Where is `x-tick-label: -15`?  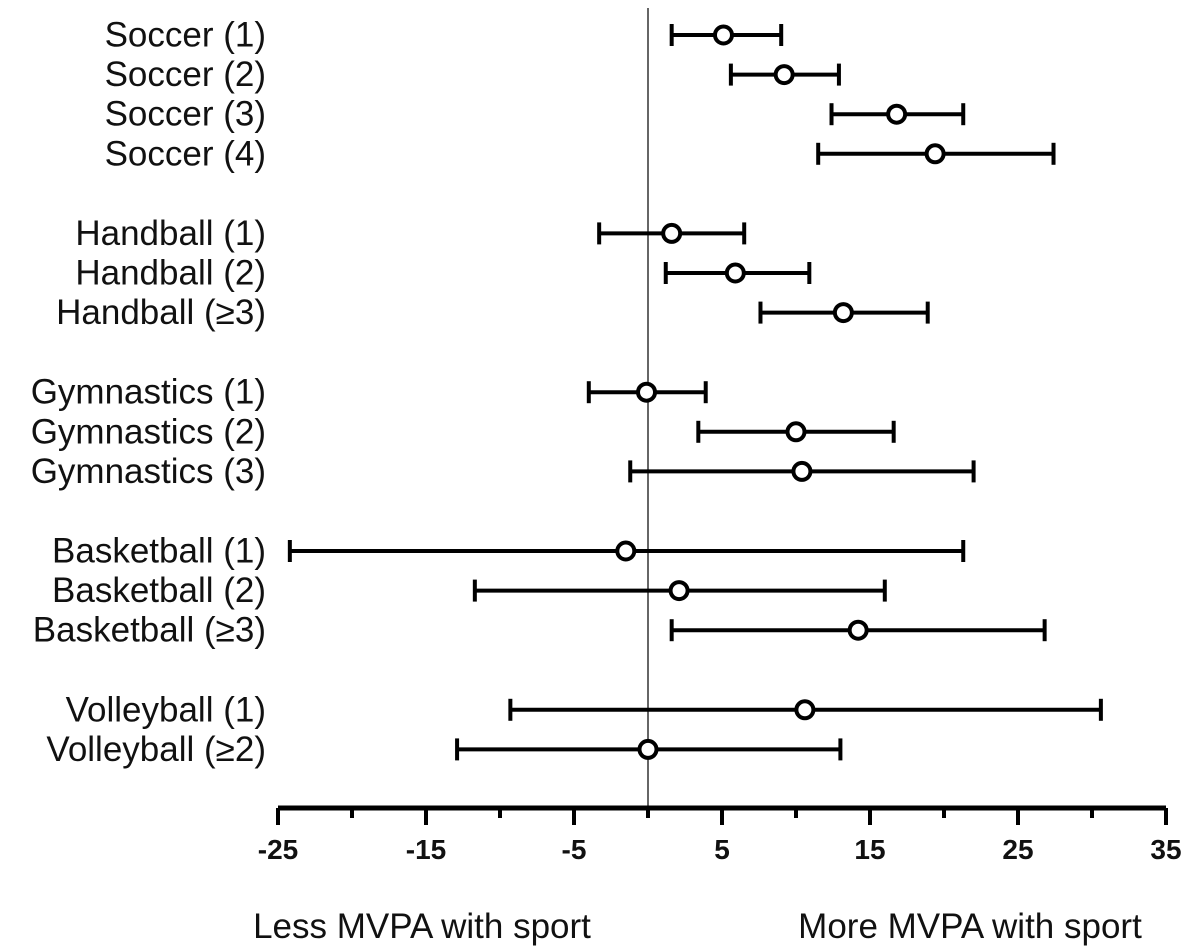
x-tick-label: -15 is located at coordinates (426, 849).